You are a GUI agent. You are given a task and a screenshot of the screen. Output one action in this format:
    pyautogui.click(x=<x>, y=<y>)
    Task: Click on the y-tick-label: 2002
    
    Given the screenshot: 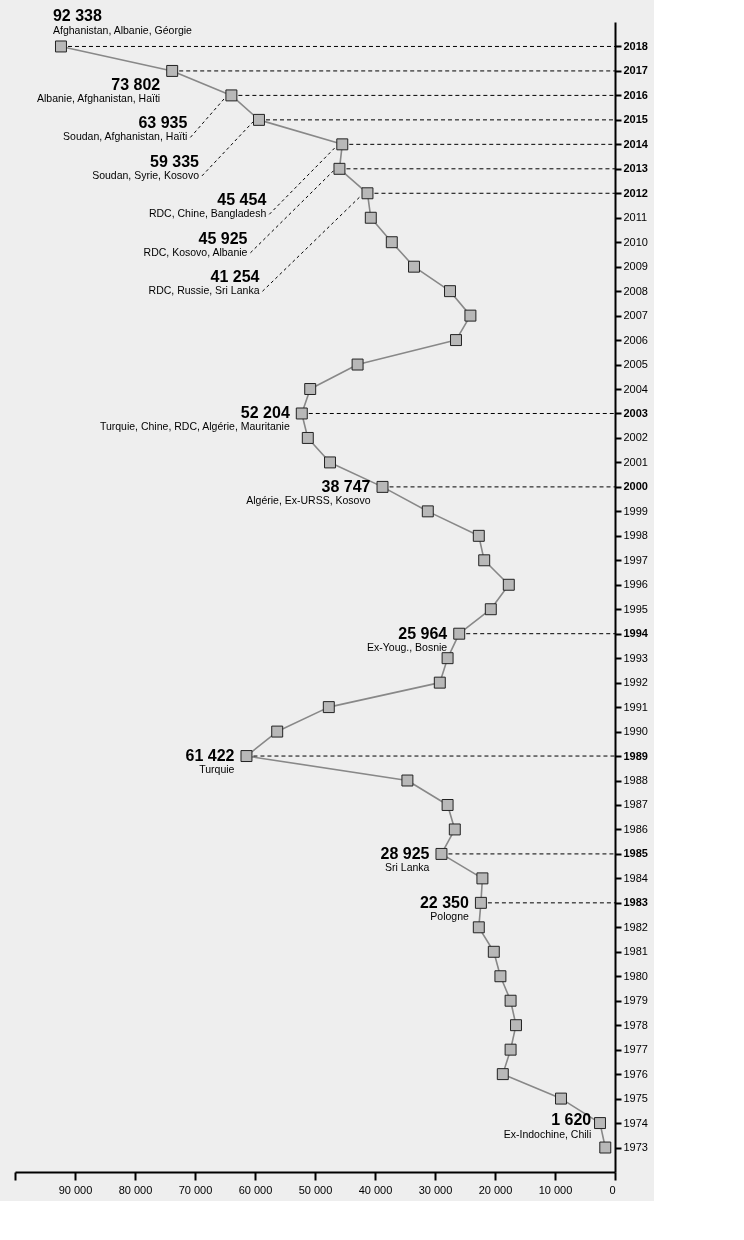 What is the action you would take?
    pyautogui.click(x=635, y=437)
    